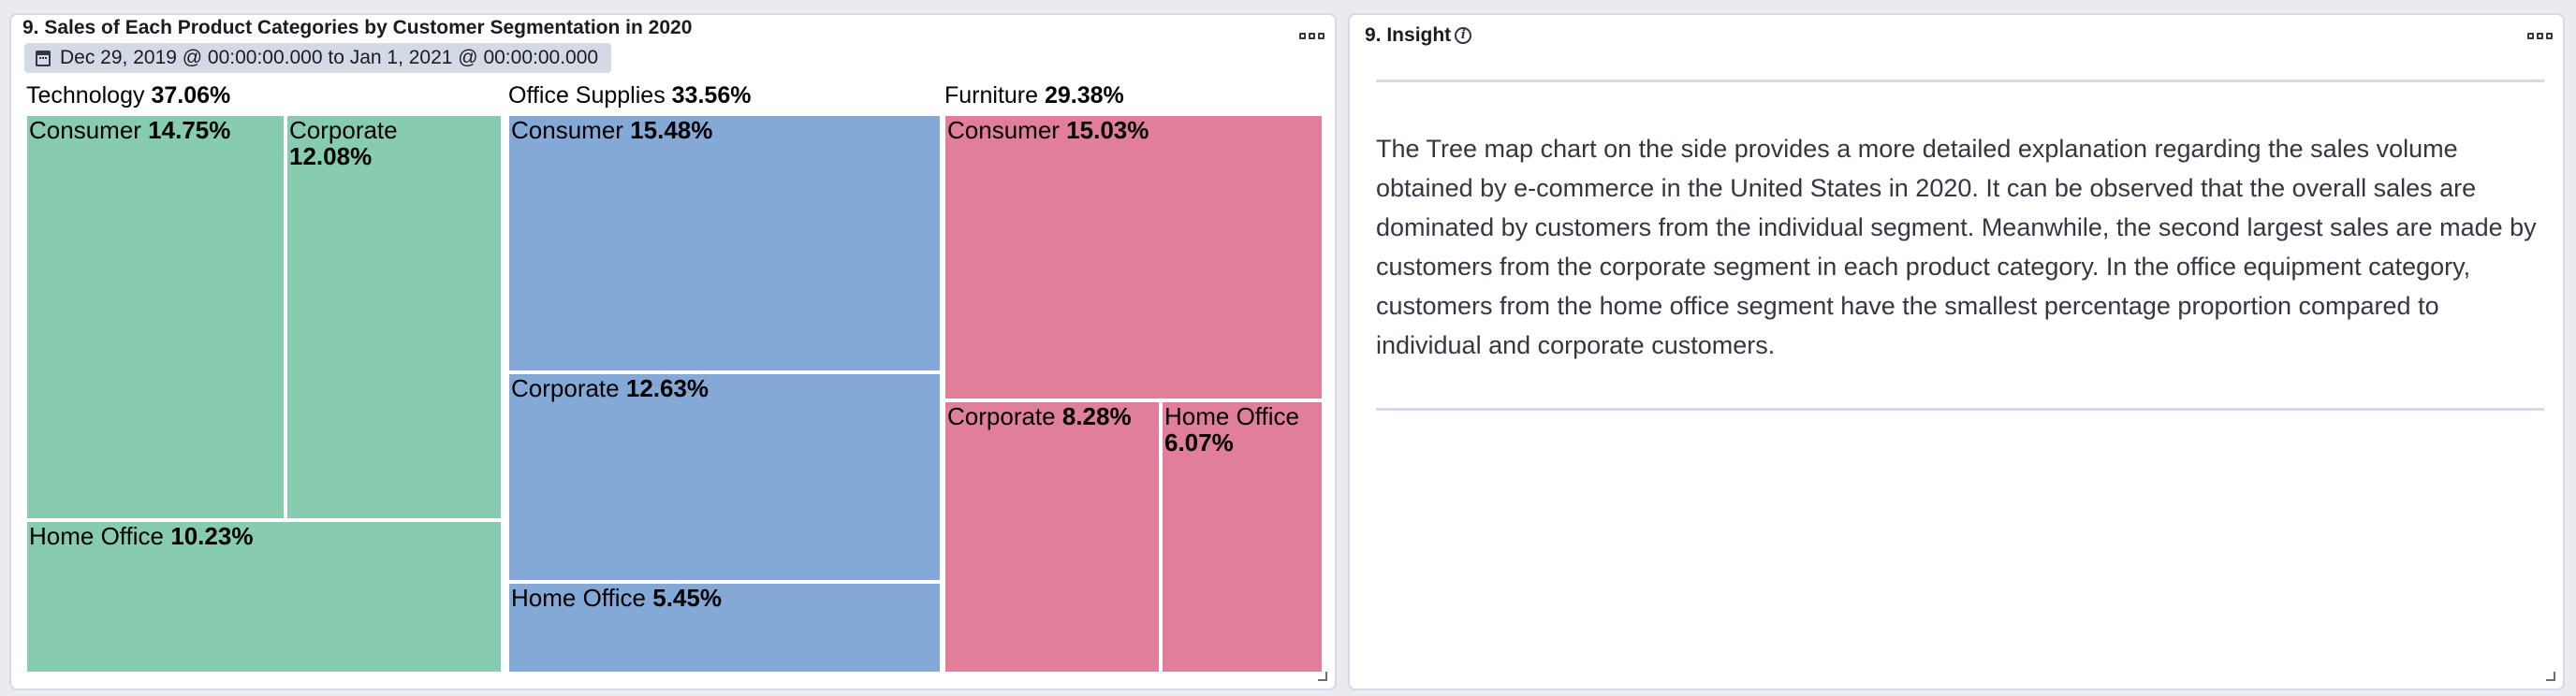  What do you see at coordinates (724, 243) in the screenshot?
I see `treemap-cell-office-consumer: Consumer 15.48%` at bounding box center [724, 243].